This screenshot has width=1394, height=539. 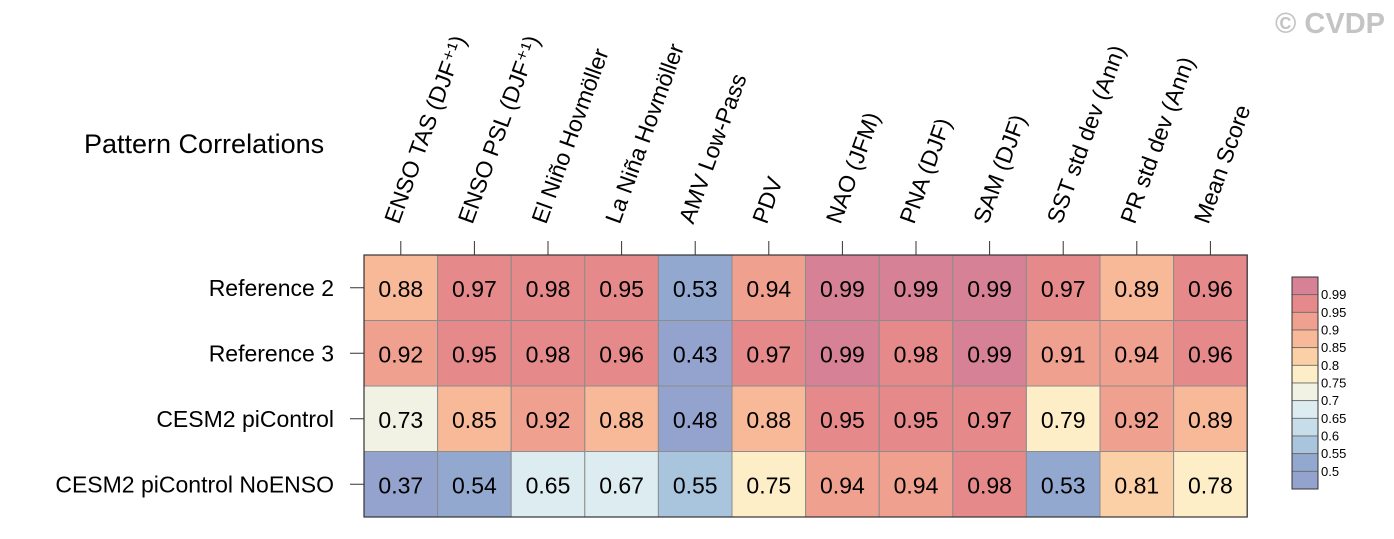 I want to click on column-label: ENSO TAS (DJF⁺¹), so click(x=425, y=129).